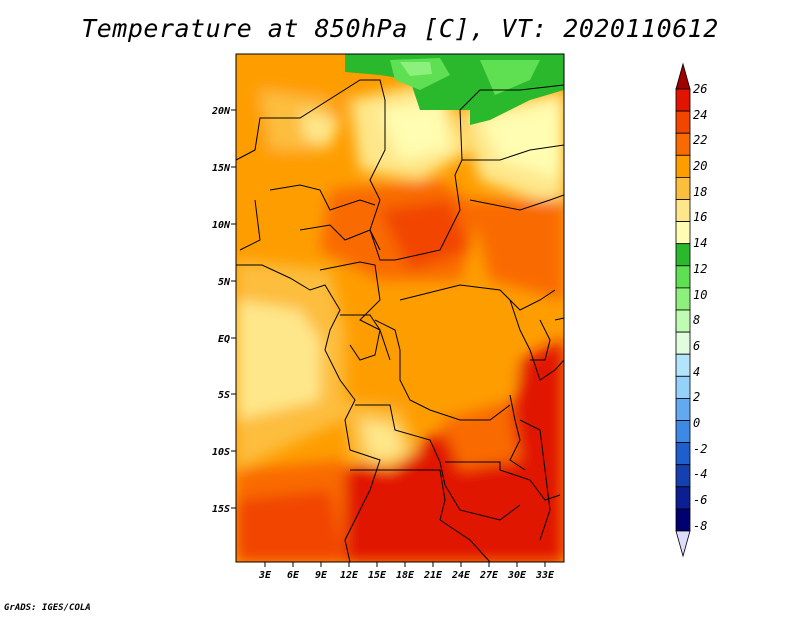 This screenshot has width=800, height=618. Describe the element at coordinates (683, 76) in the screenshot. I see `colorbar-top-arrow` at that location.